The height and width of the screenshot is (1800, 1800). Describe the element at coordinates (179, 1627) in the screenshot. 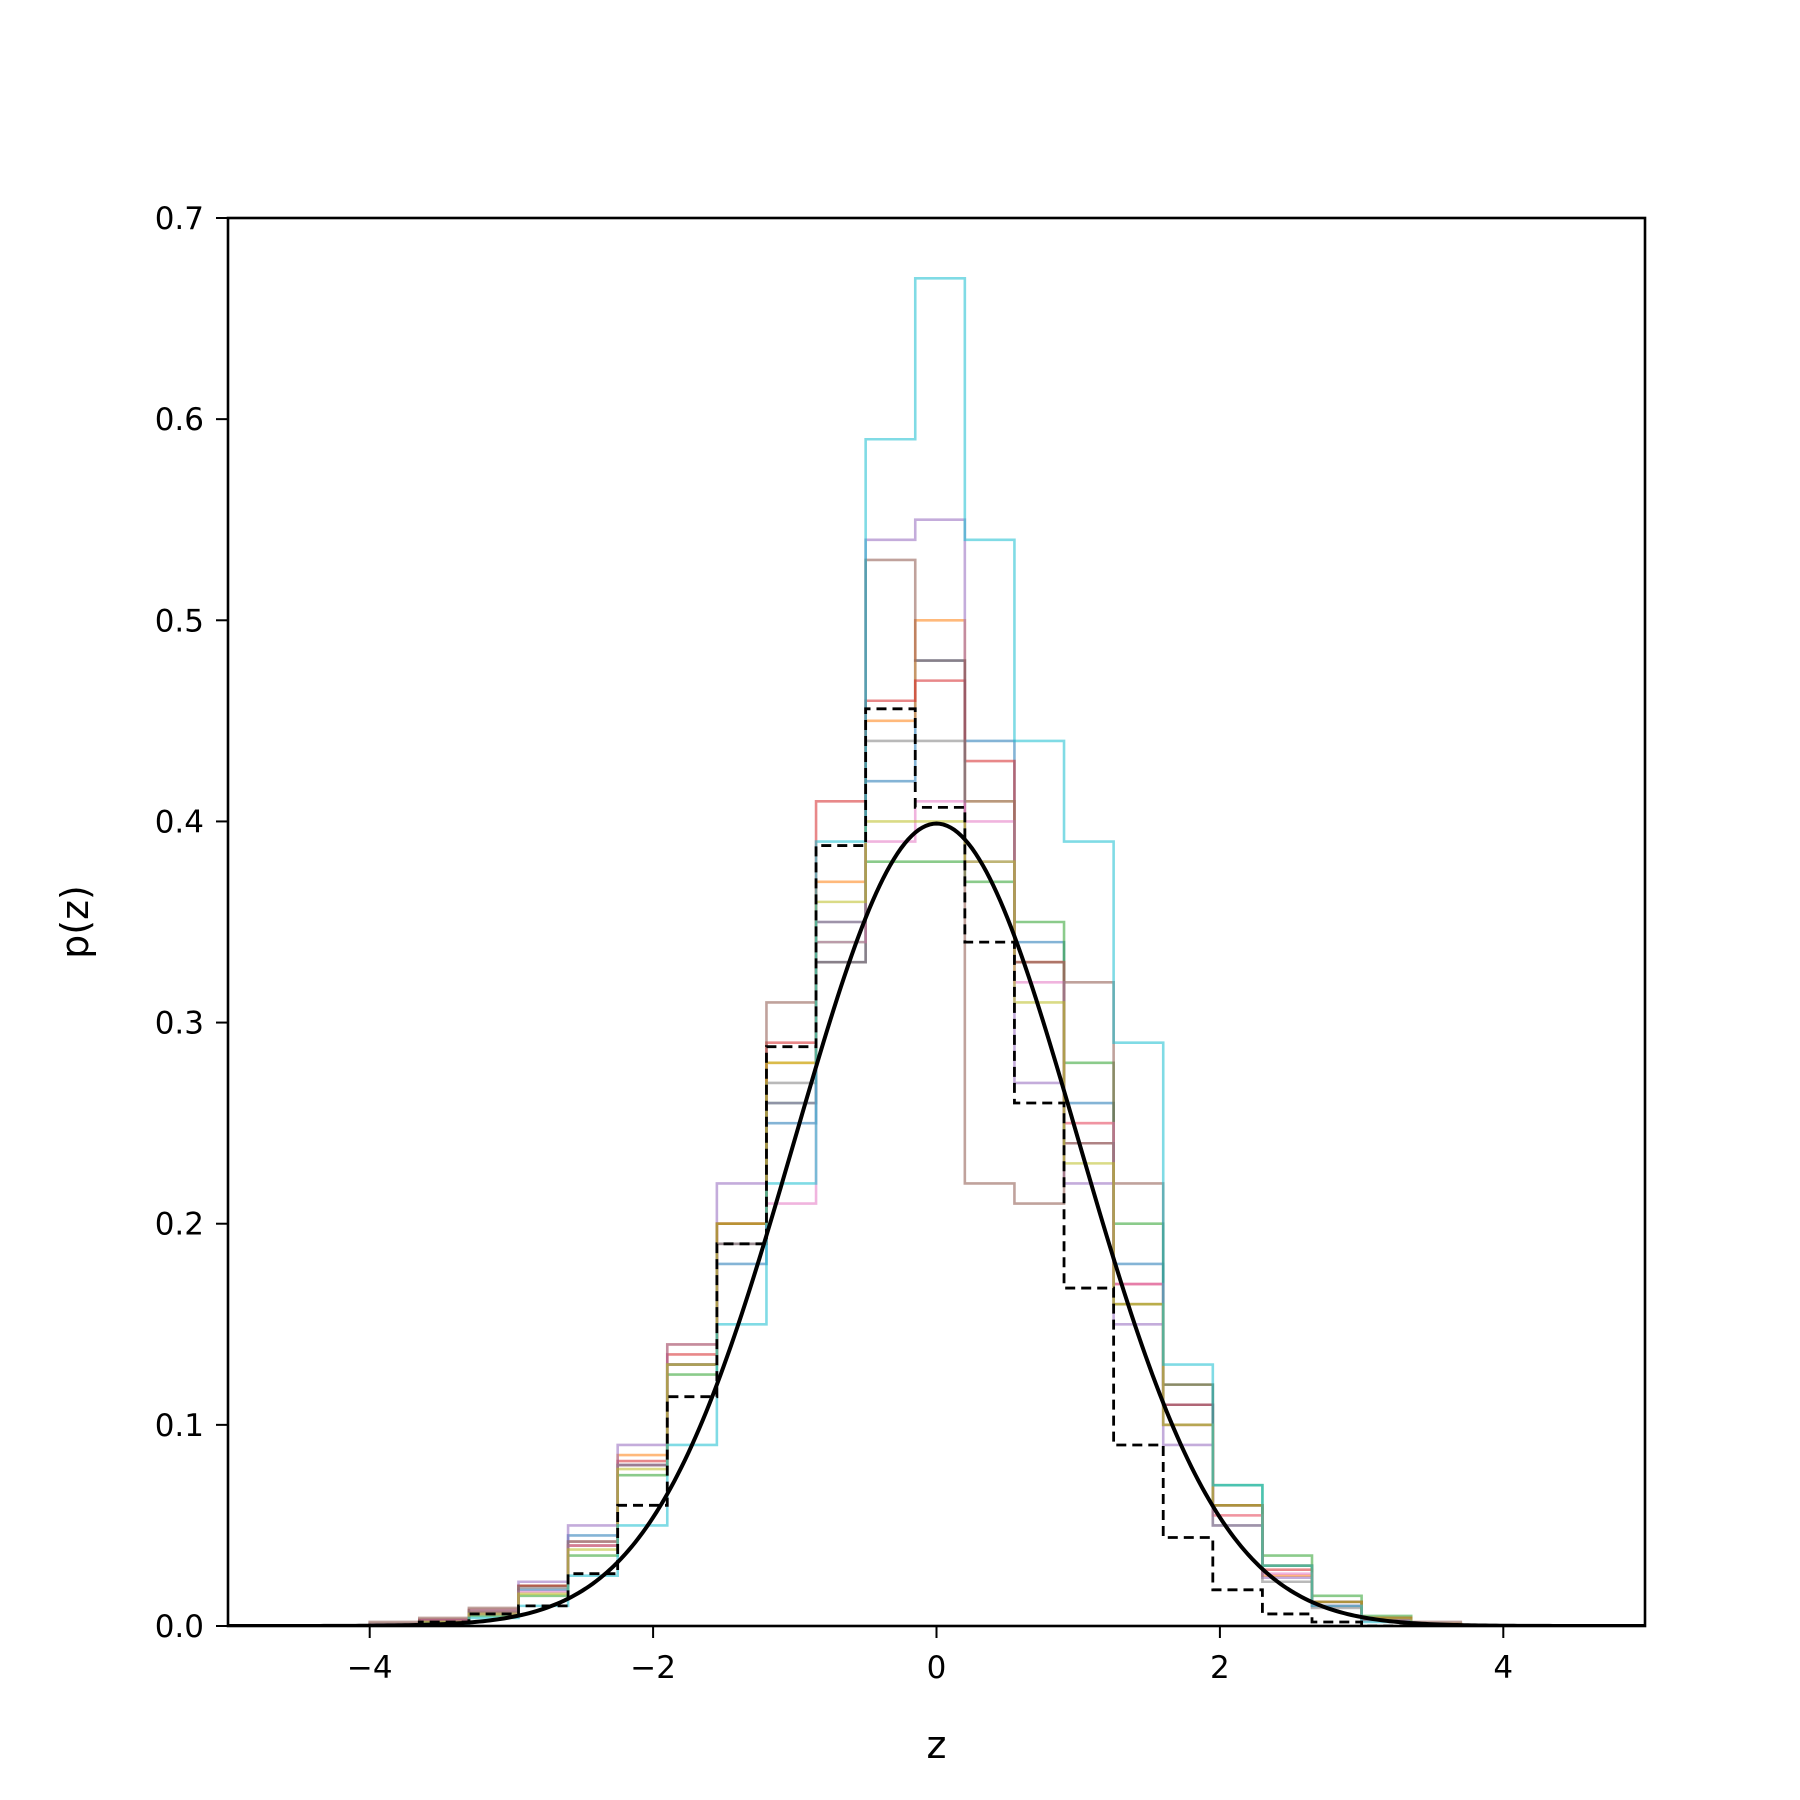

I see `y-tick-label: 0.0` at that location.